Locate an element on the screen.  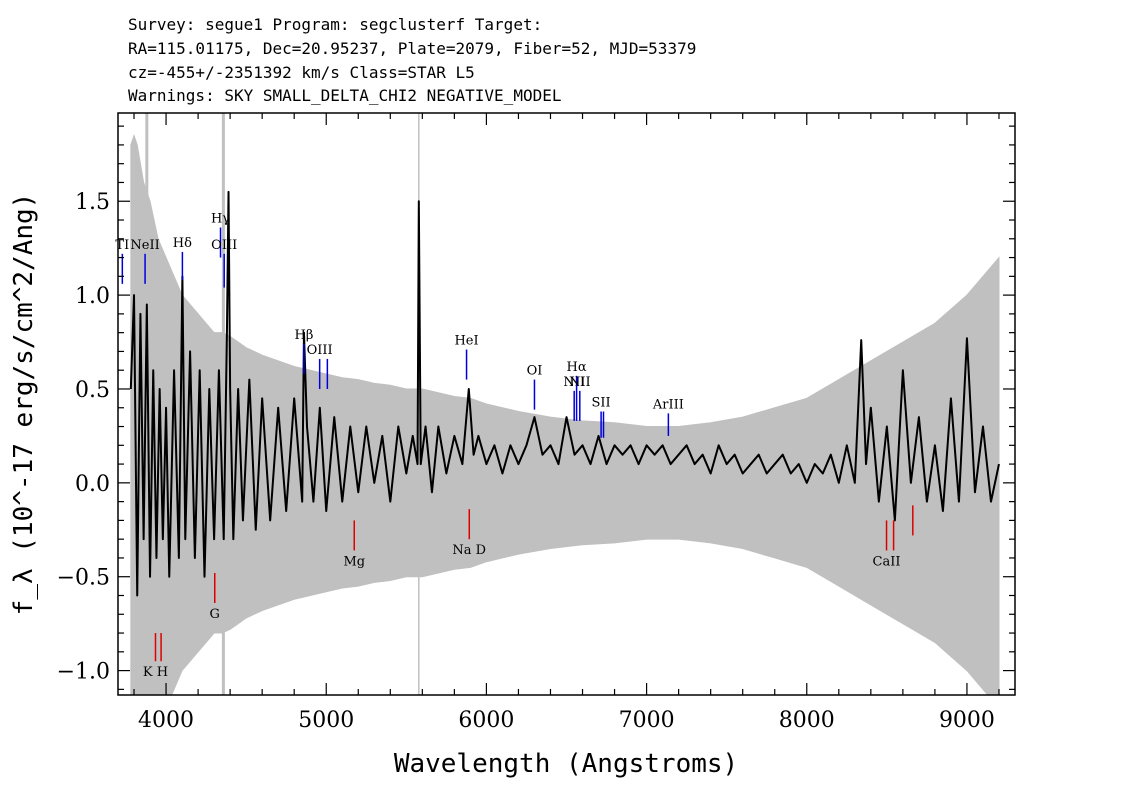
x-tick-label-4: 8000 is located at coordinates (807, 720).